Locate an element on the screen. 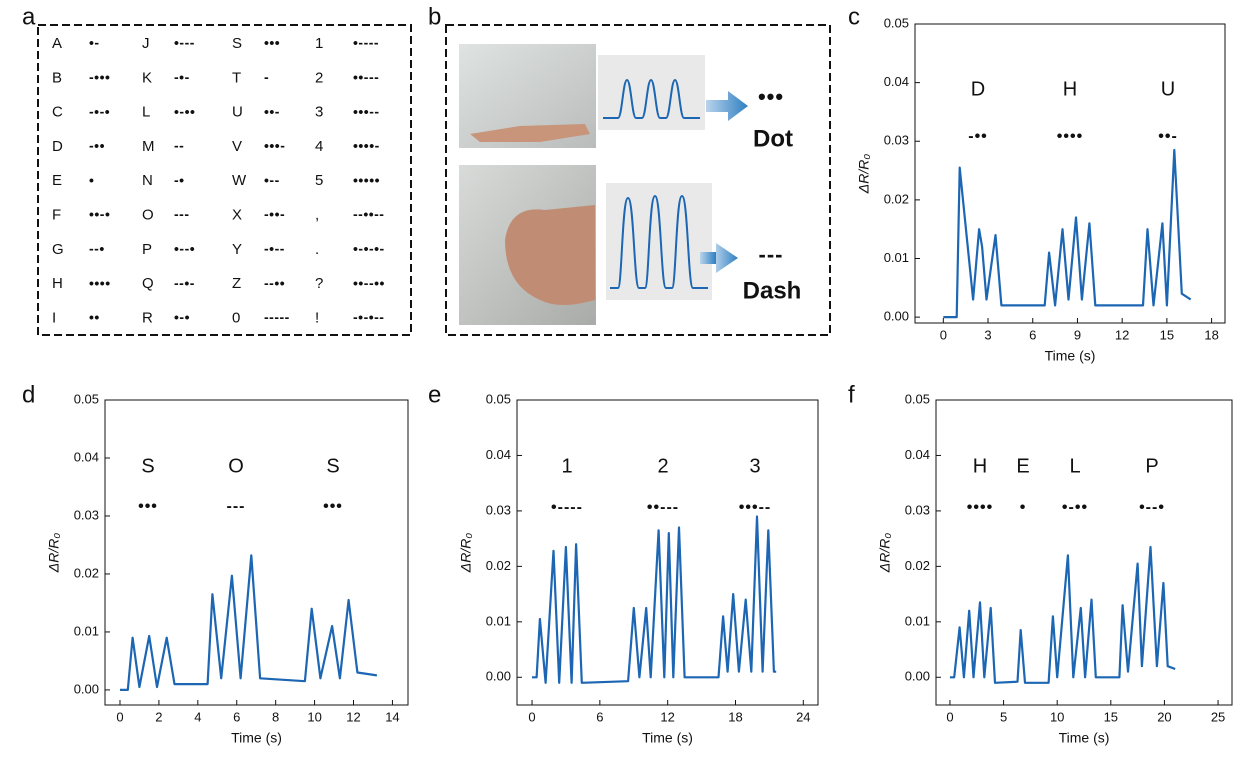  table-code: --•• is located at coordinates (274, 283).